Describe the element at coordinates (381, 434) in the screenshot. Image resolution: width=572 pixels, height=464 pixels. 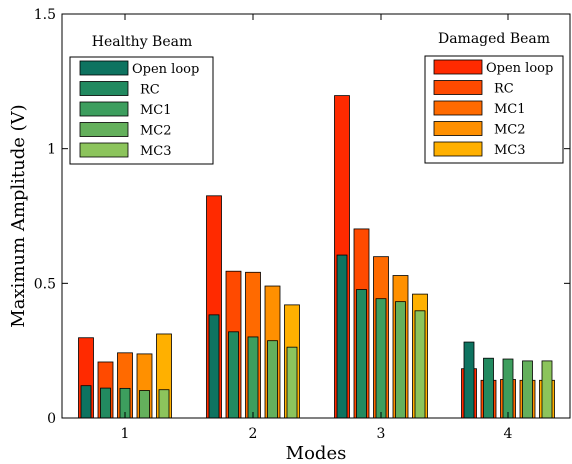
I see `x-tick-label: 3` at that location.